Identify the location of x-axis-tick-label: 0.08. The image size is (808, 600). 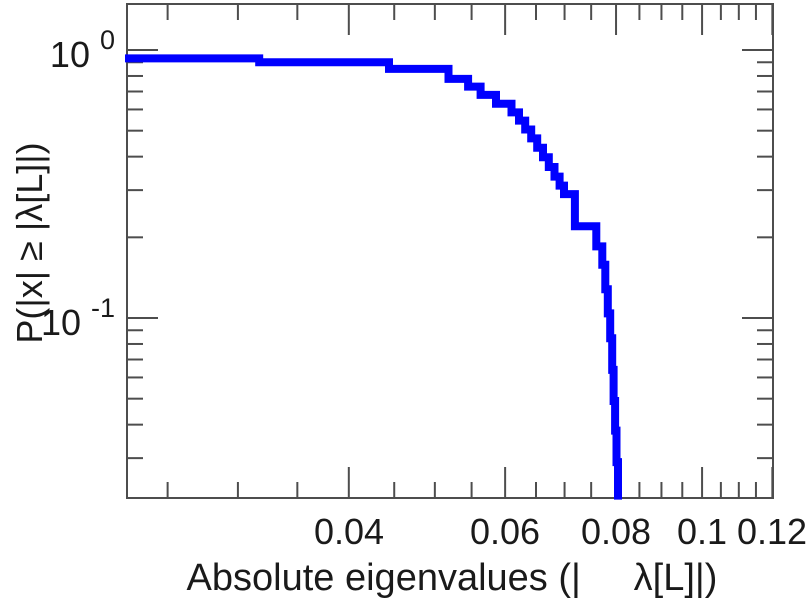
(616, 531).